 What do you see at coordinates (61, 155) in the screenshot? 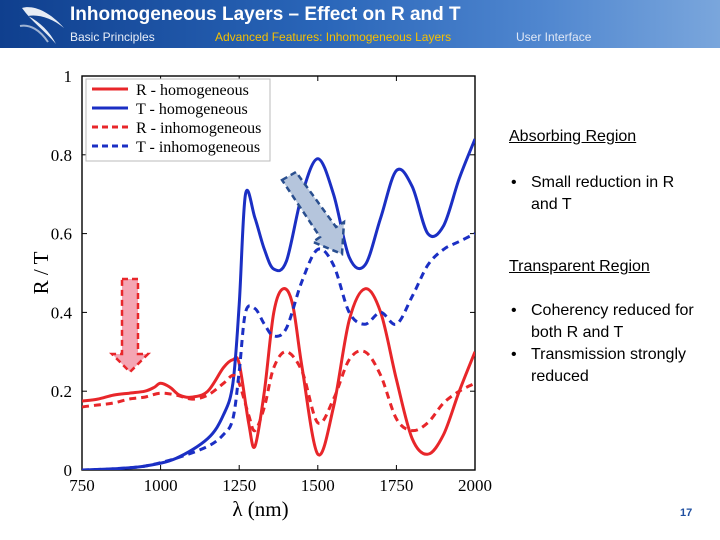
I see `y-tick-label: 0.8` at bounding box center [61, 155].